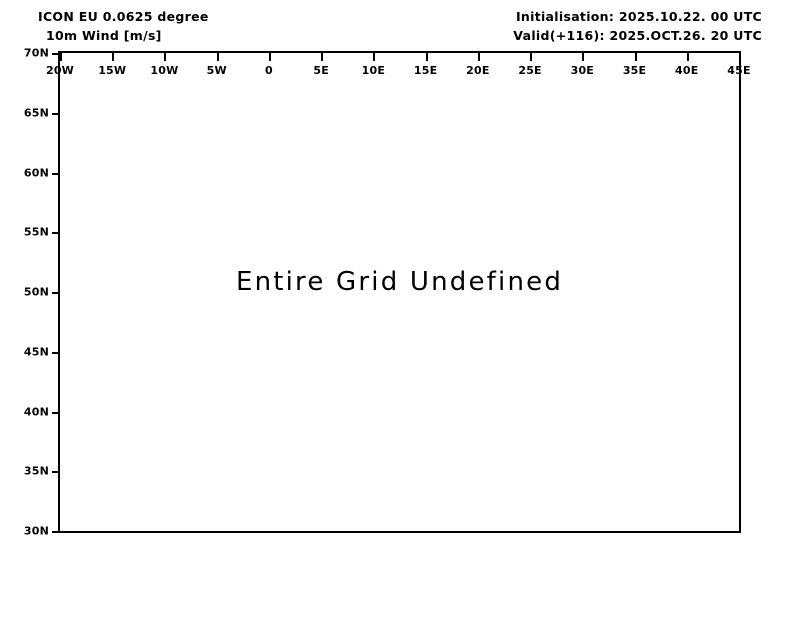 This screenshot has width=800, height=618. I want to click on initialisation-time: Initialisation: 2025.10.22. 00 UTC, so click(638, 16).